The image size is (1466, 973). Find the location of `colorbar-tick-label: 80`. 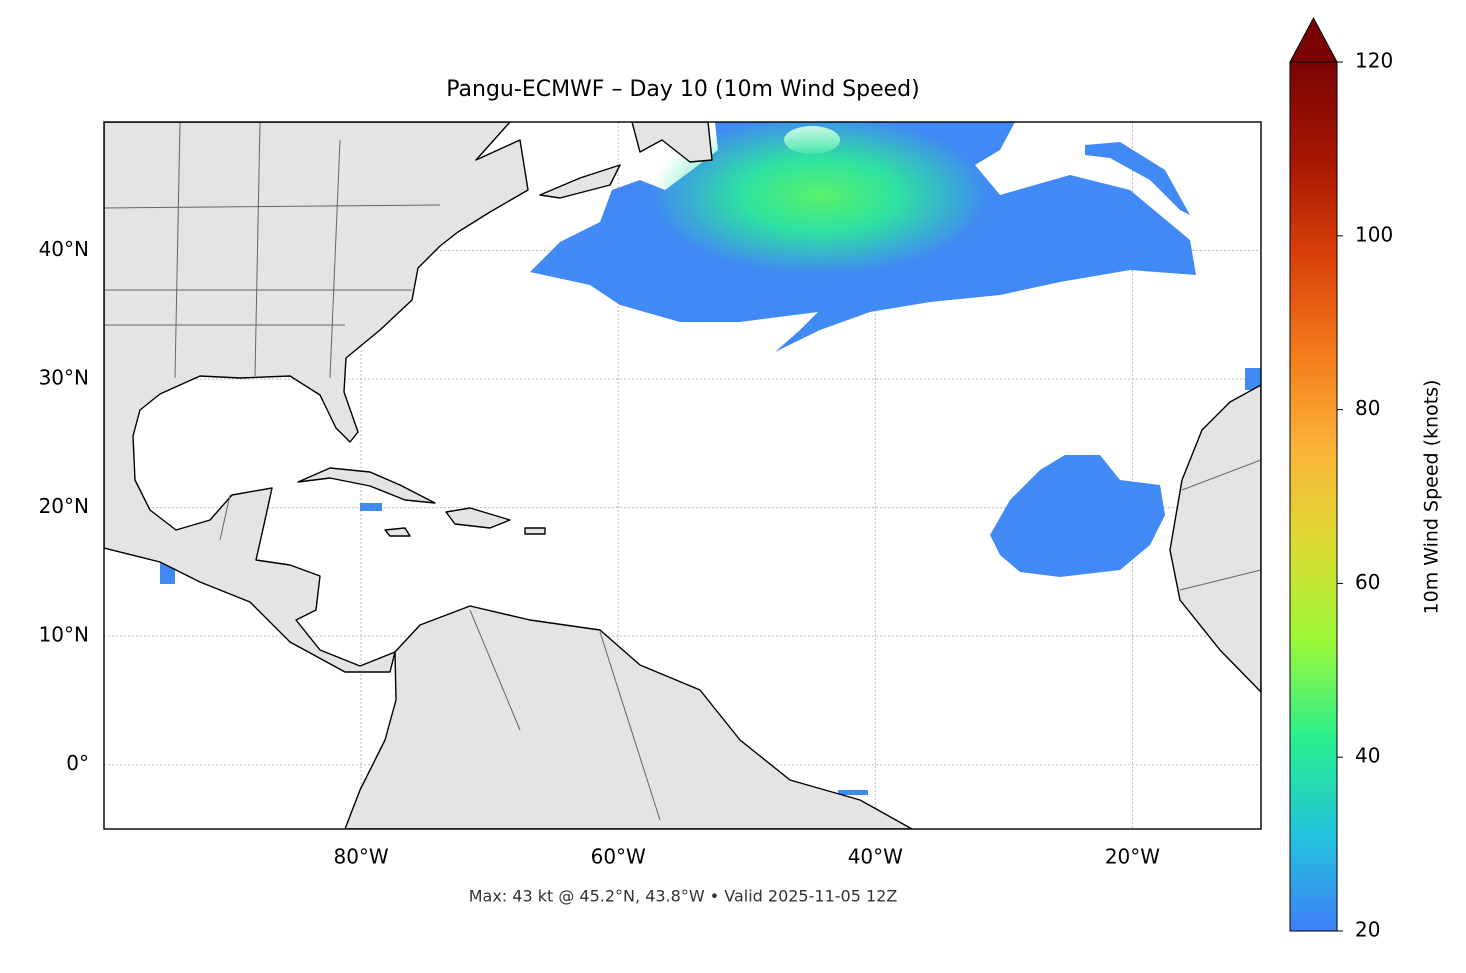

colorbar-tick-label: 80 is located at coordinates (1367, 408).